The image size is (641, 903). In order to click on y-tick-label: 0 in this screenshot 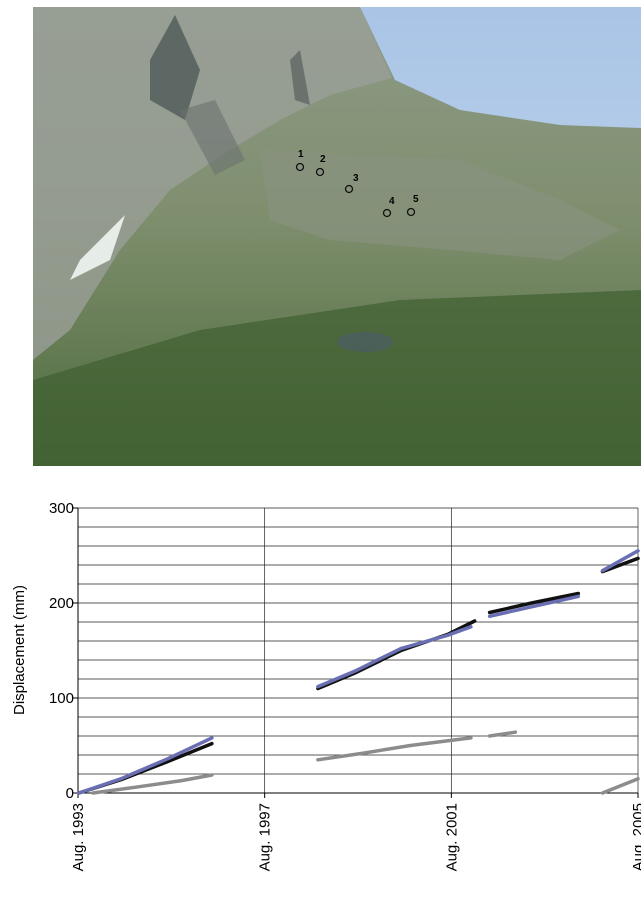, I will do `click(70, 793)`.